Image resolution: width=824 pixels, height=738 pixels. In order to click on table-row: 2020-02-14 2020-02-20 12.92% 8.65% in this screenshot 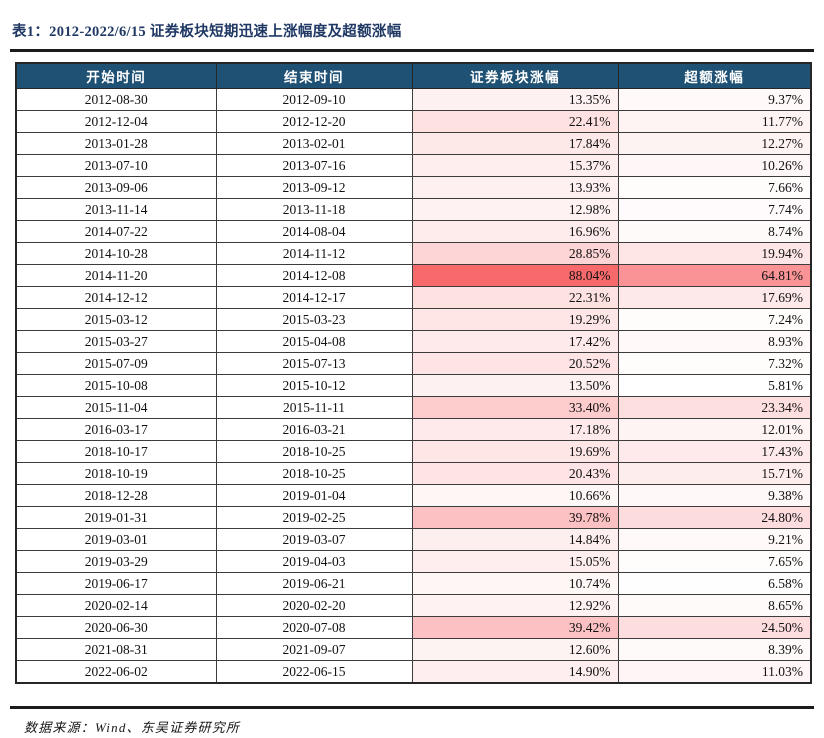, I will do `click(413, 605)`.